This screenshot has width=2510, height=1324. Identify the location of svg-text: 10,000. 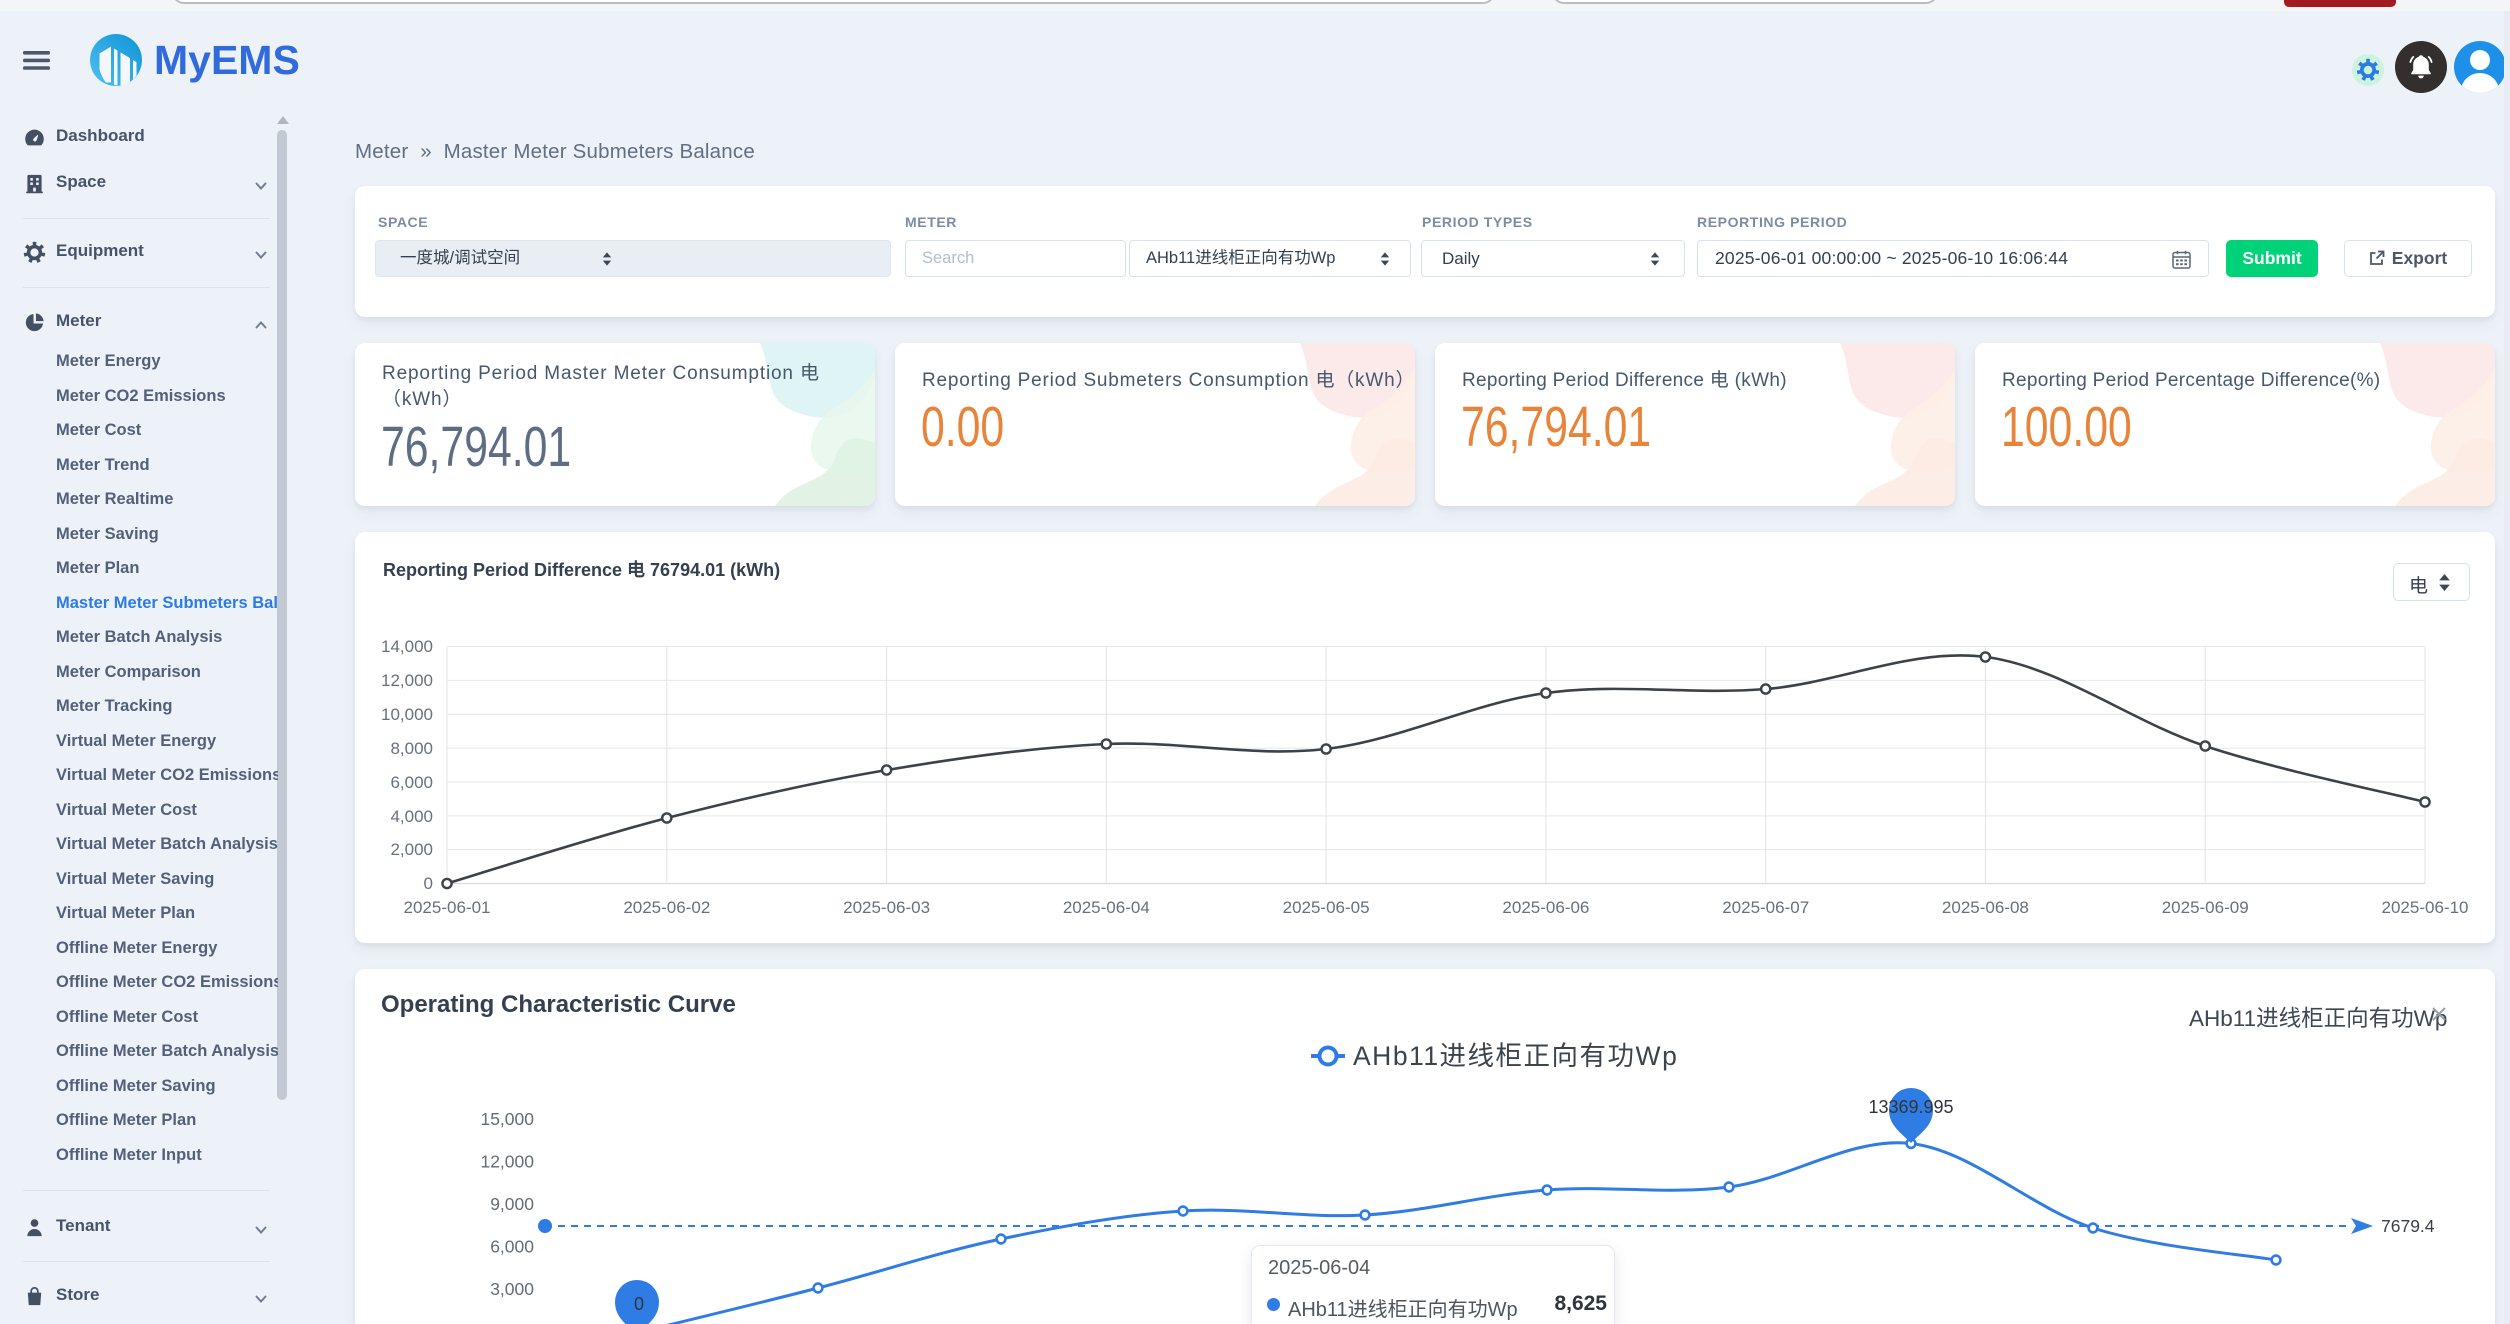
(407, 714).